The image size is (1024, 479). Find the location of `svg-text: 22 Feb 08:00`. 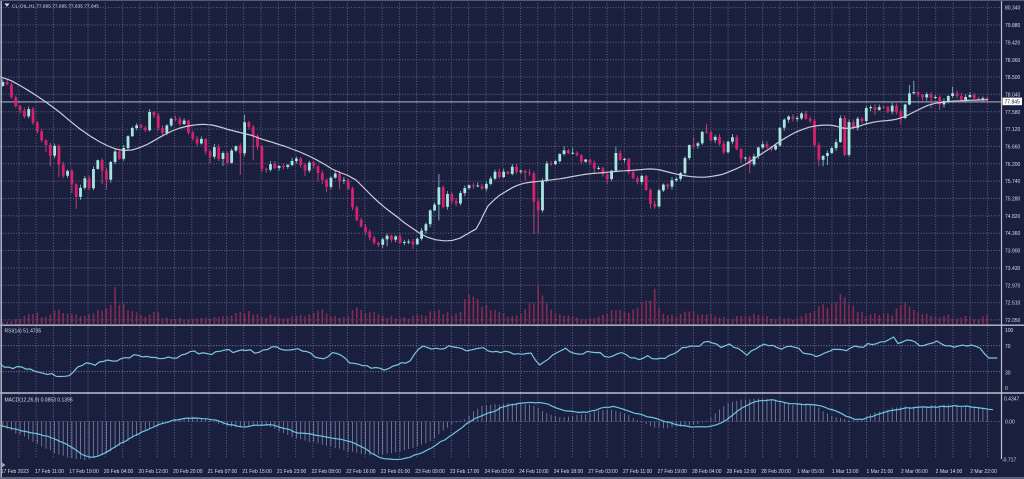

svg-text: 22 Feb 08:00 is located at coordinates (326, 472).